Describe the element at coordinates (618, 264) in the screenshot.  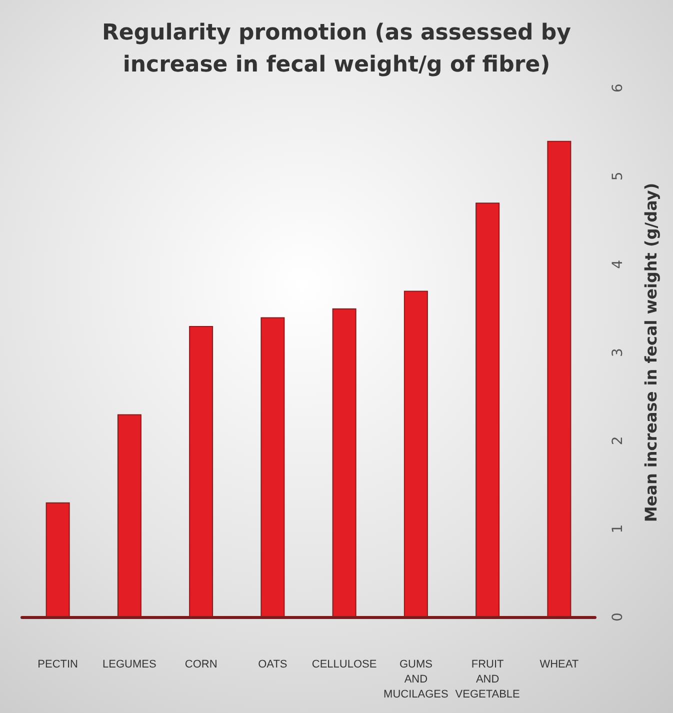
I see `y-tick-label: 4` at that location.